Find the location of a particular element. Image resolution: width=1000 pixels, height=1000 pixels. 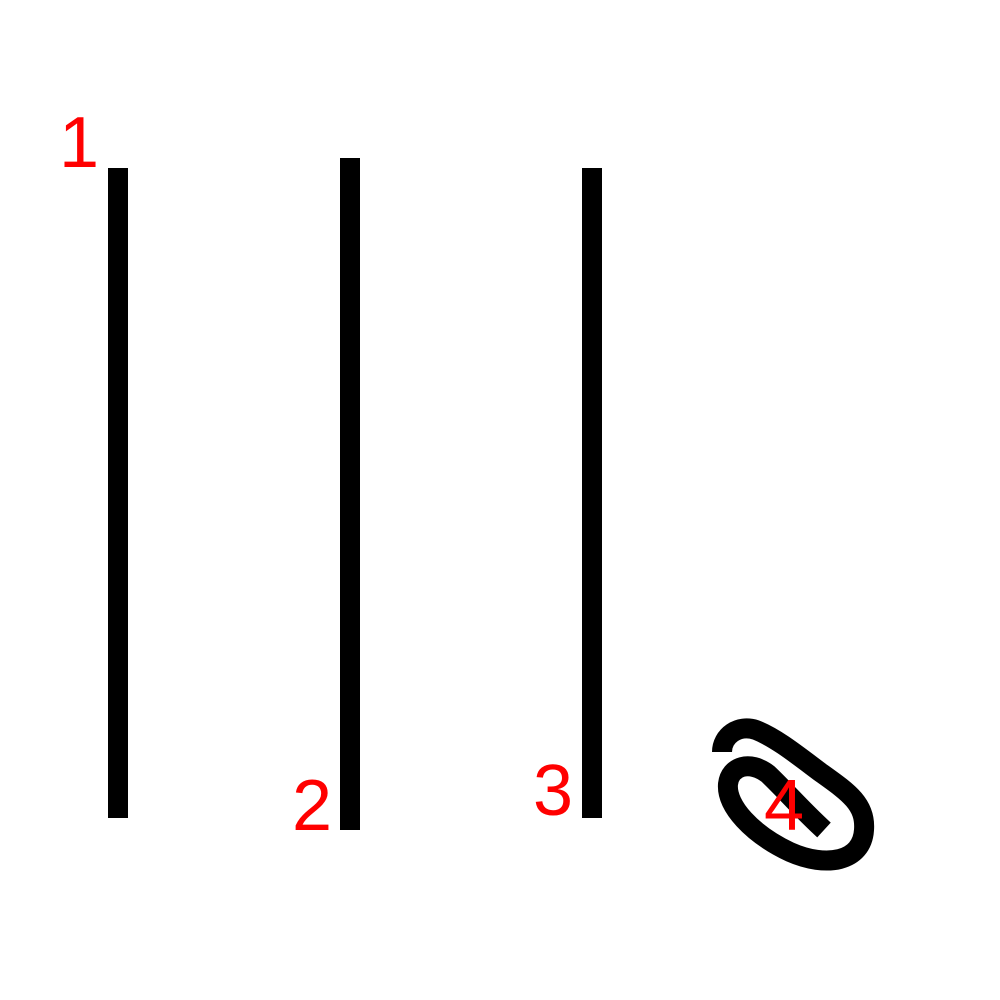

stroke-number-1: 1 is located at coordinates (79, 143).